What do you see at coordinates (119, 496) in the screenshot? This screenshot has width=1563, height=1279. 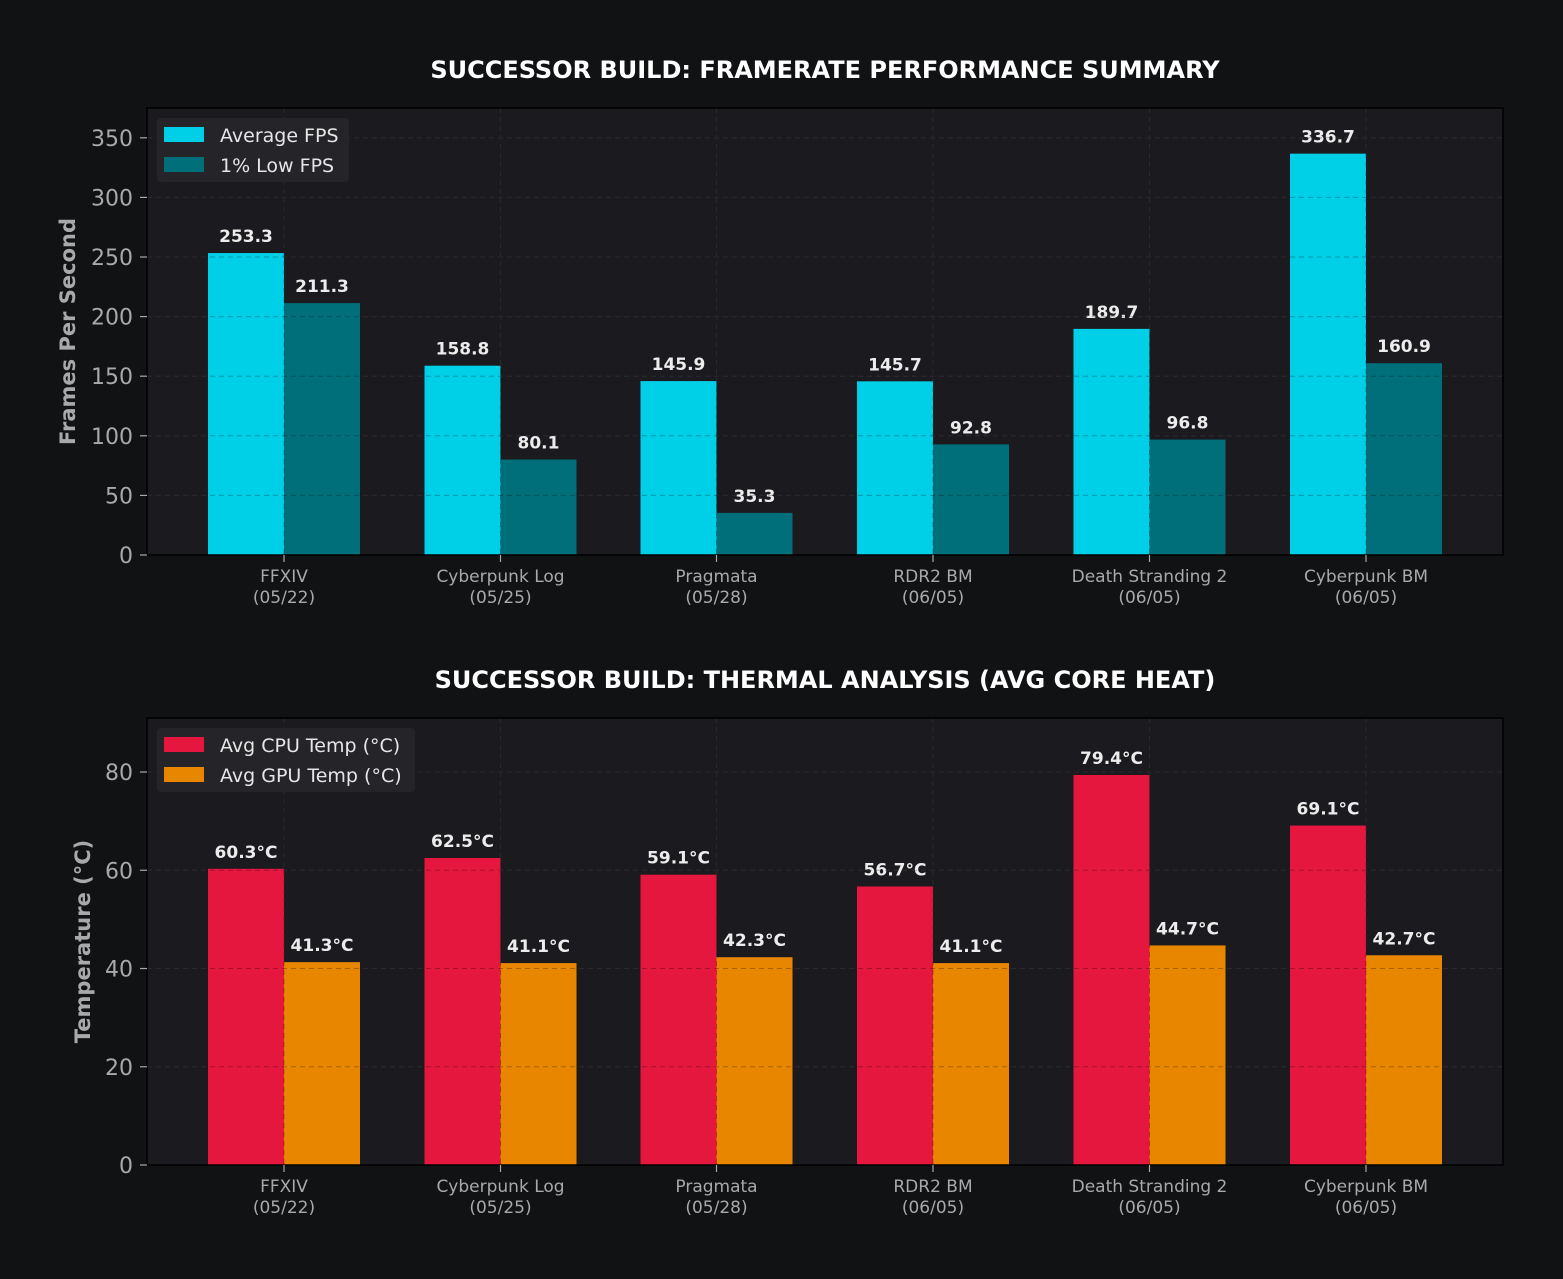 I see `y-tick-label: 50` at bounding box center [119, 496].